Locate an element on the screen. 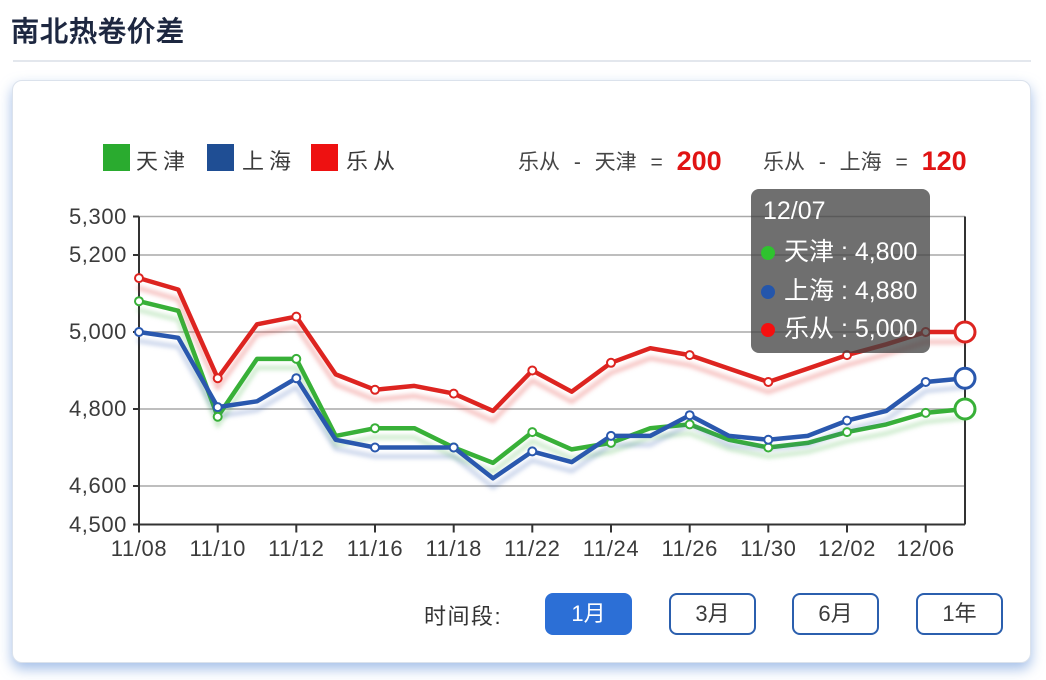 This screenshot has width=1046, height=680. svg-text: 12/06 is located at coordinates (926, 548).